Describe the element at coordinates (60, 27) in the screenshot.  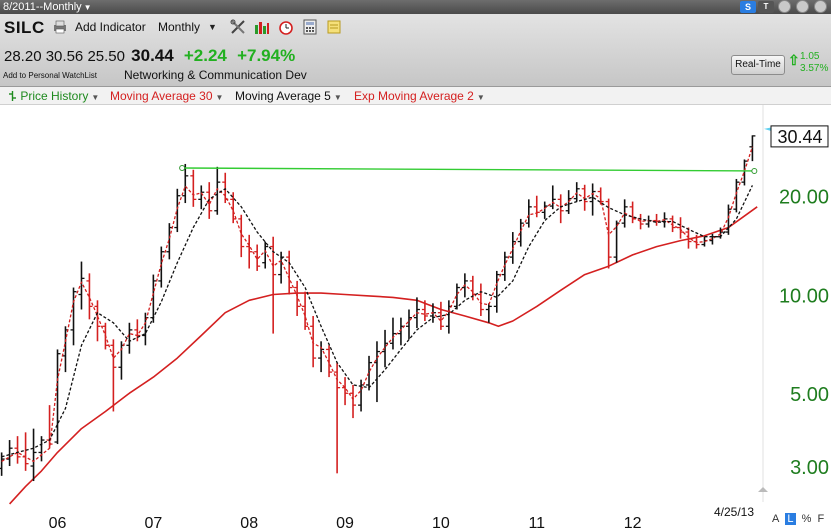
I see `printer-icon` at that location.